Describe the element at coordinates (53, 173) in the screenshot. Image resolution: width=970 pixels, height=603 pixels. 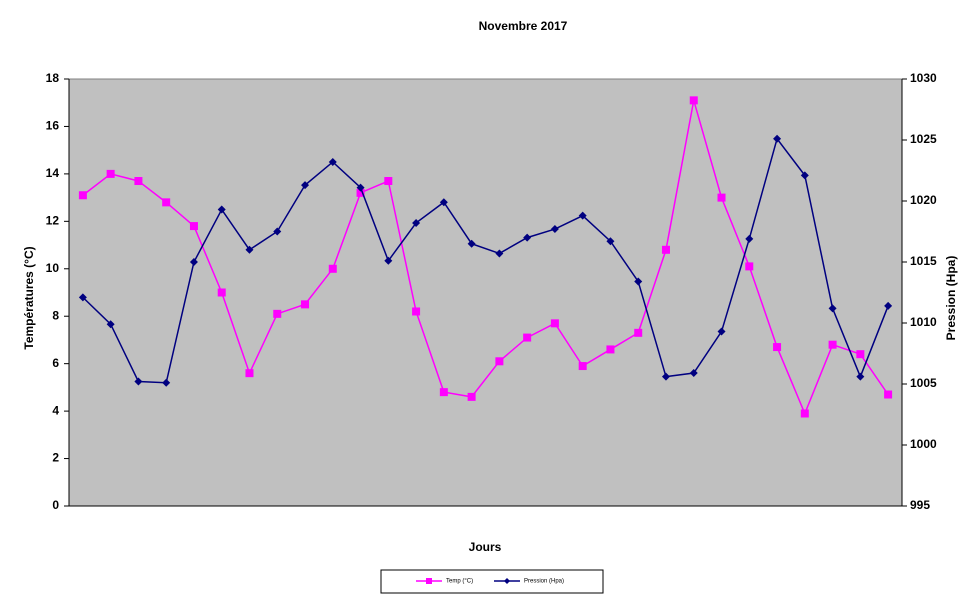
I see `y-tick-label: 14` at that location.